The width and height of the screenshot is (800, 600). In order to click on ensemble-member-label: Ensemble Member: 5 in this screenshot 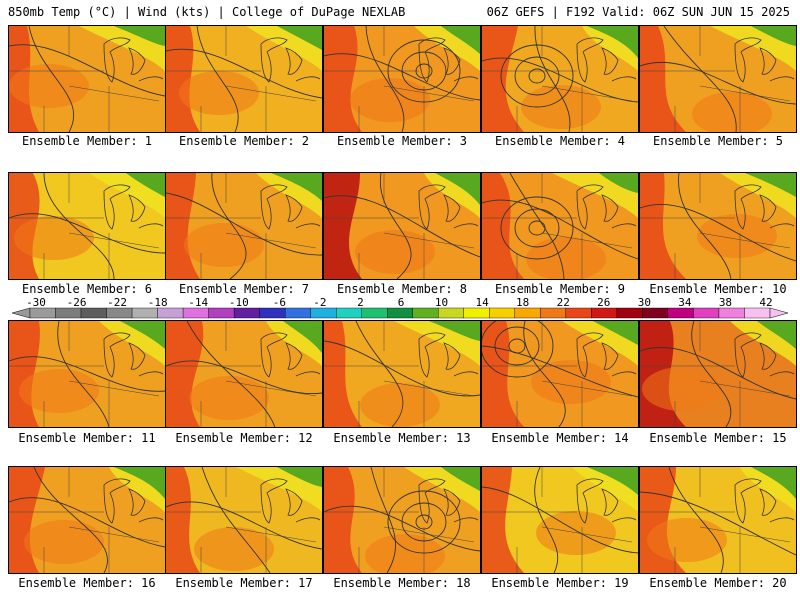, I will do `click(718, 141)`.